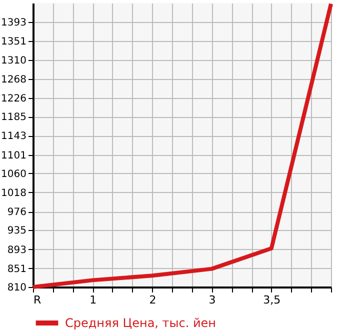 Image resolution: width=345 pixels, height=335 pixels. I want to click on y-tick-label: 1351, so click(13, 42).